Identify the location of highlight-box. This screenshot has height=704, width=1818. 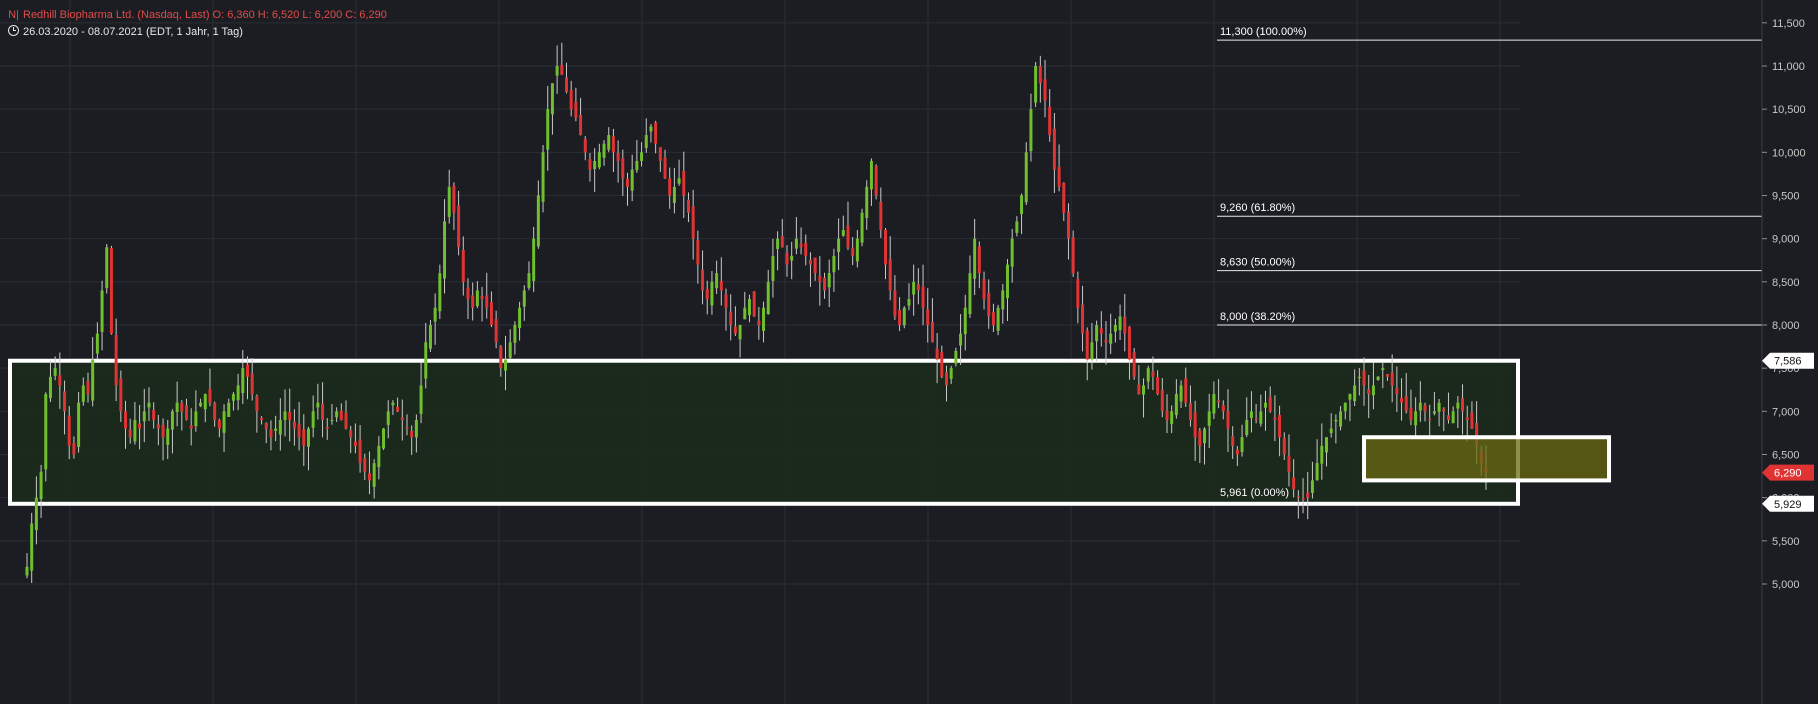
(1487, 459).